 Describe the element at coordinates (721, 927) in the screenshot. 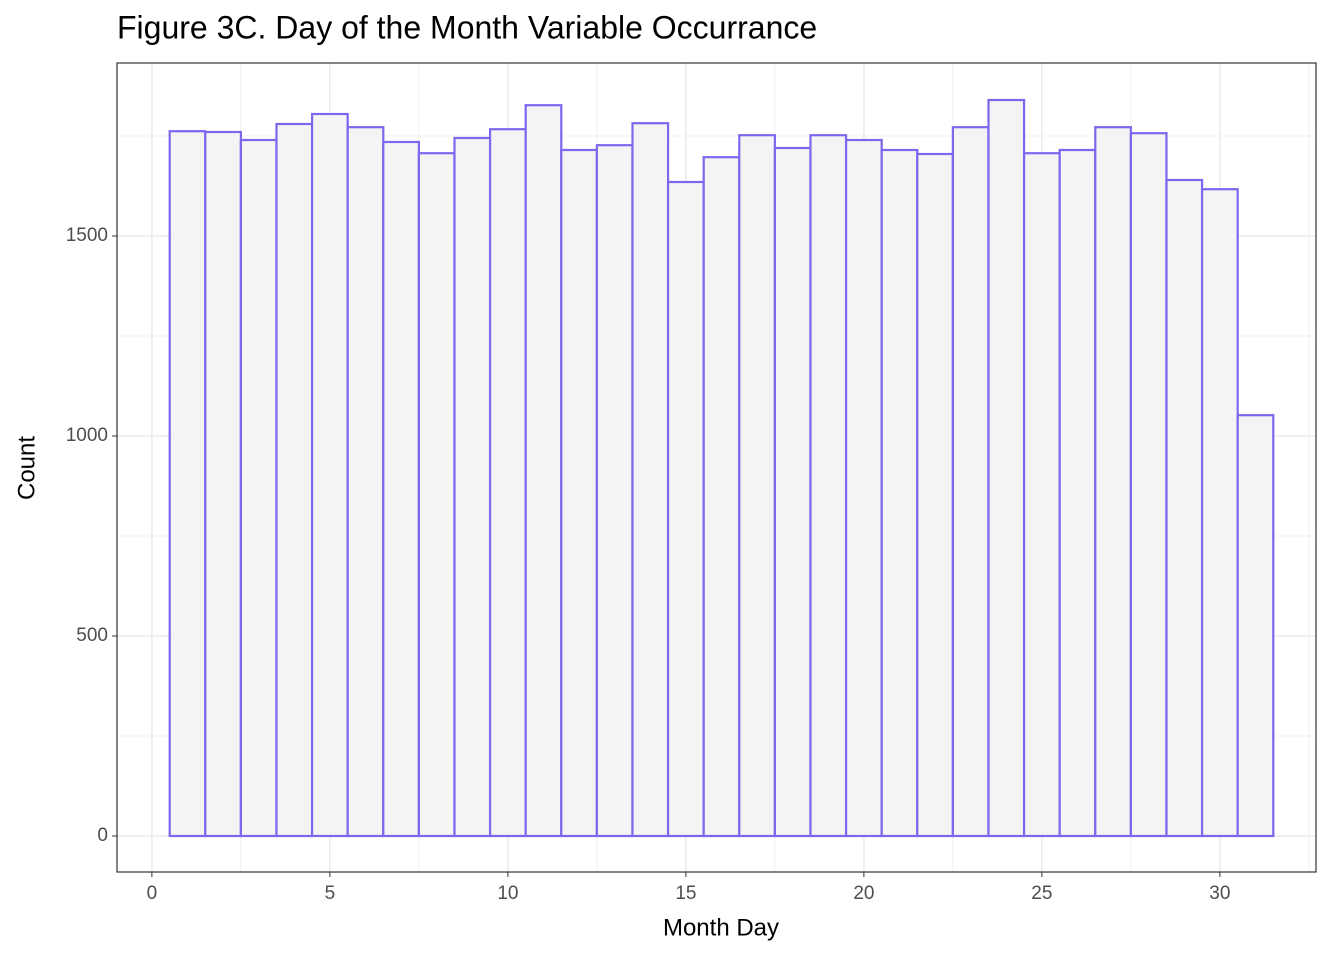

I see `x-axis-label: Month Day` at that location.